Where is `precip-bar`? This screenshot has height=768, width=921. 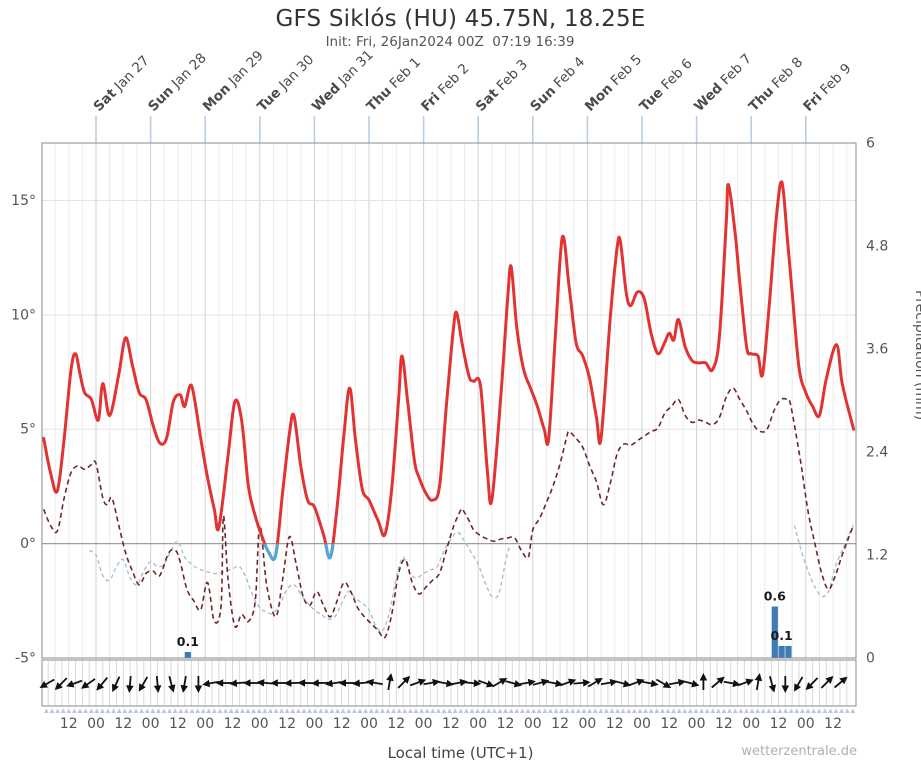
precip-bar is located at coordinates (788, 651).